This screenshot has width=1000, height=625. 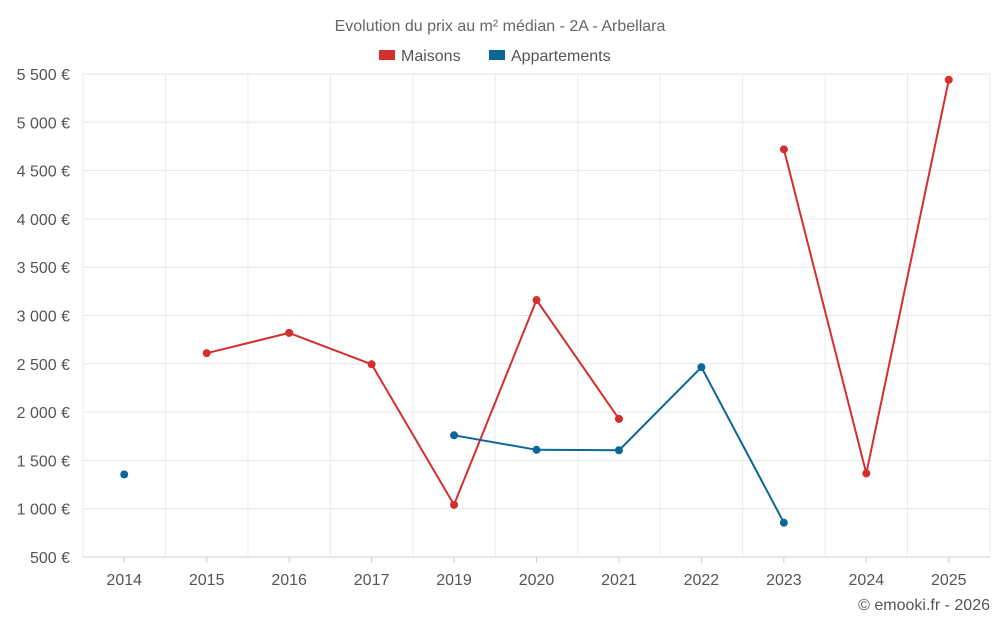 What do you see at coordinates (43, 510) in the screenshot?
I see `y-tick-label: 1 000 €` at bounding box center [43, 510].